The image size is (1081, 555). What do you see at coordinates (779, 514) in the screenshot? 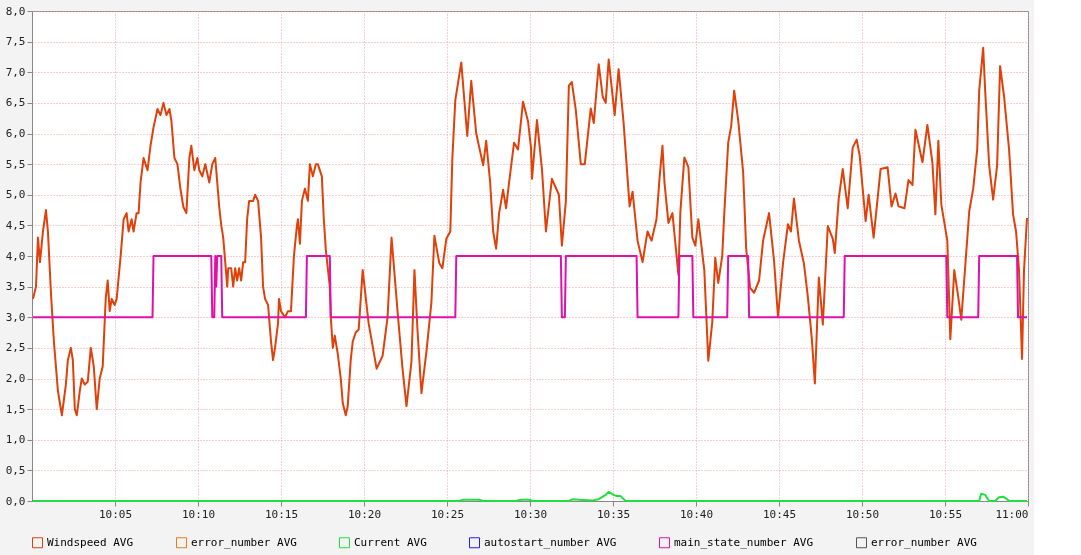
I see `x-tick-label: 10:45` at bounding box center [779, 514].